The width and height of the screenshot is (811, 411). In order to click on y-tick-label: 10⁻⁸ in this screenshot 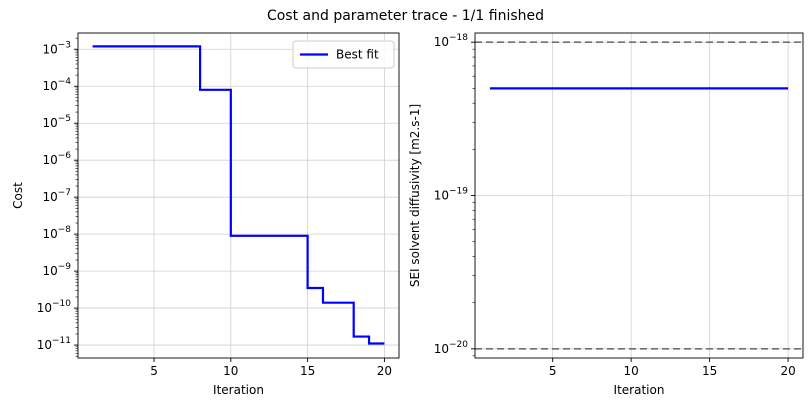, I will do `click(56, 233)`.